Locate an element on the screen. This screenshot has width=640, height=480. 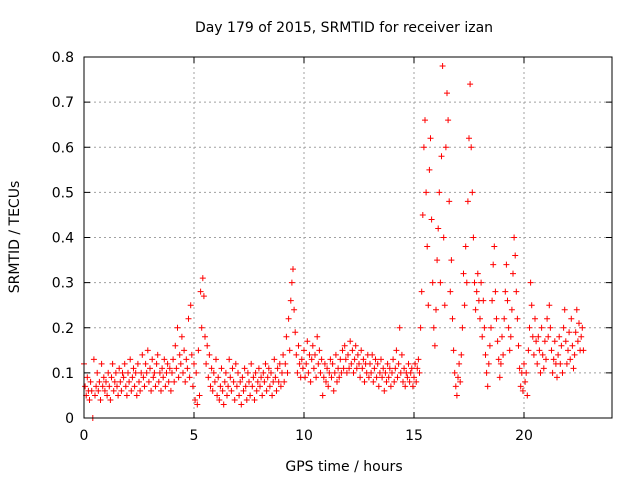
y-tick-label: 0.3 is located at coordinates (63, 284).